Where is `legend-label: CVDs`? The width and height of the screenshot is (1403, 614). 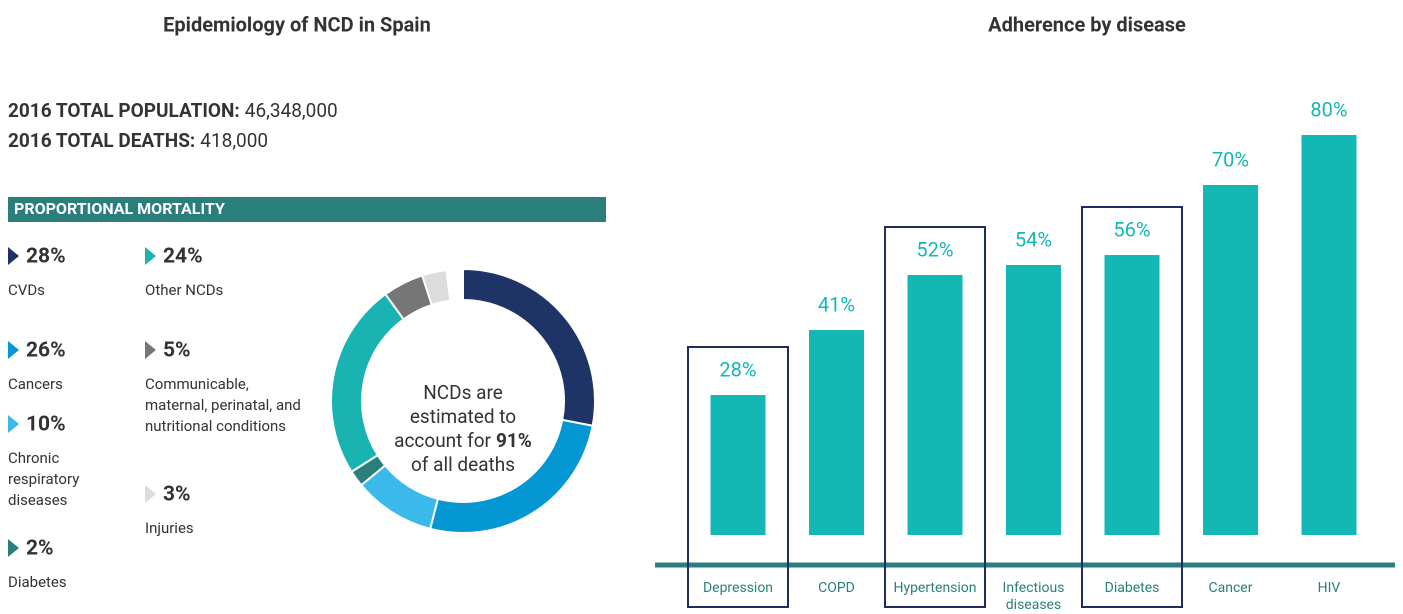 legend-label: CVDs is located at coordinates (26, 290).